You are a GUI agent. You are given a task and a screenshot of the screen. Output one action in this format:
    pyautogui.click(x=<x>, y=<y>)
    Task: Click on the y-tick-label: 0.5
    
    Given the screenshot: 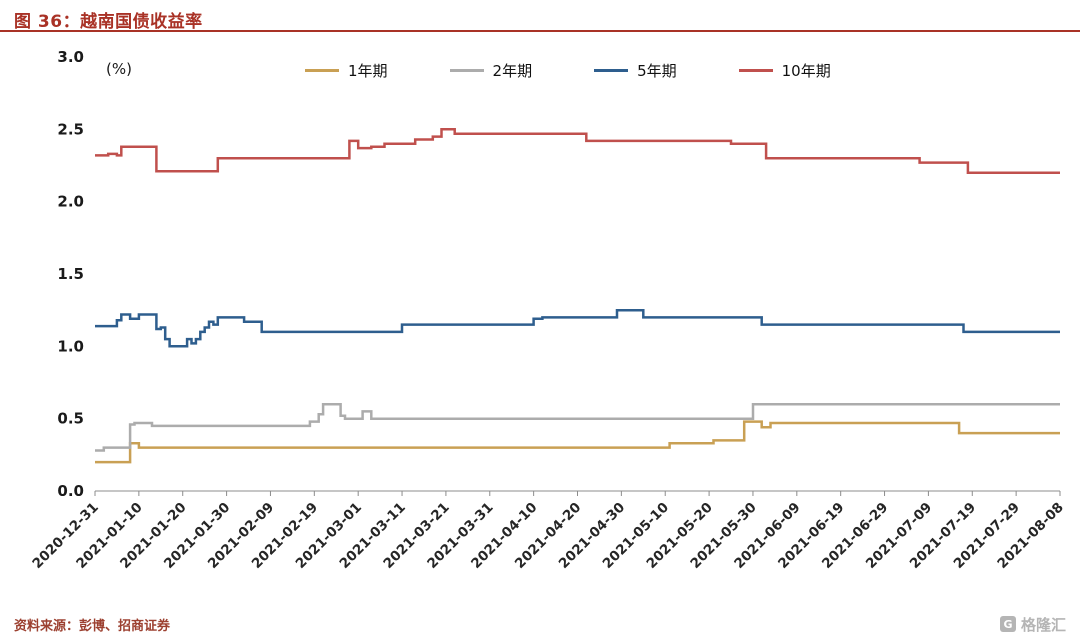 What is the action you would take?
    pyautogui.click(x=70, y=419)
    